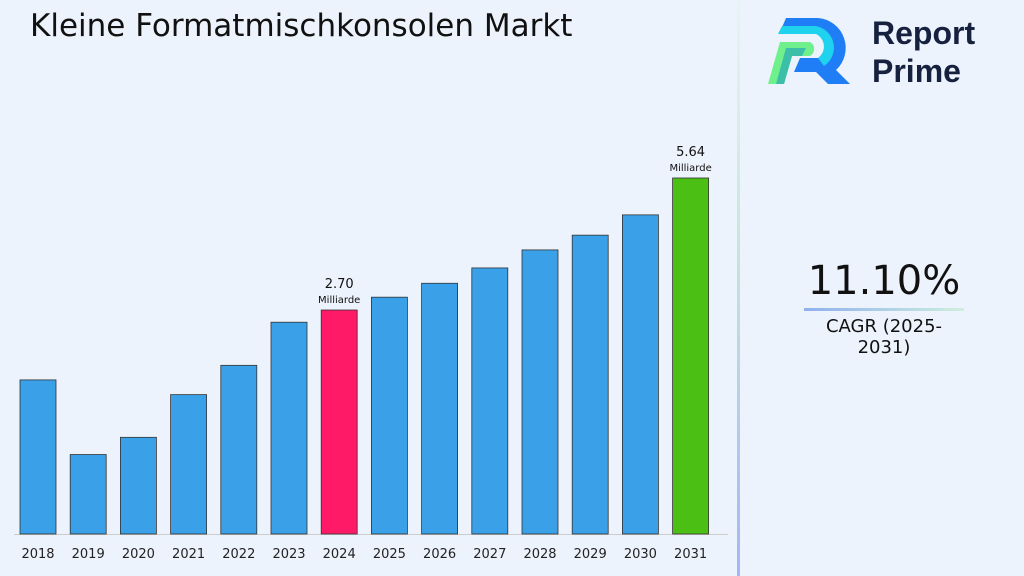 This screenshot has height=576, width=1024. I want to click on brand-name-line2: Prime, so click(916, 71).